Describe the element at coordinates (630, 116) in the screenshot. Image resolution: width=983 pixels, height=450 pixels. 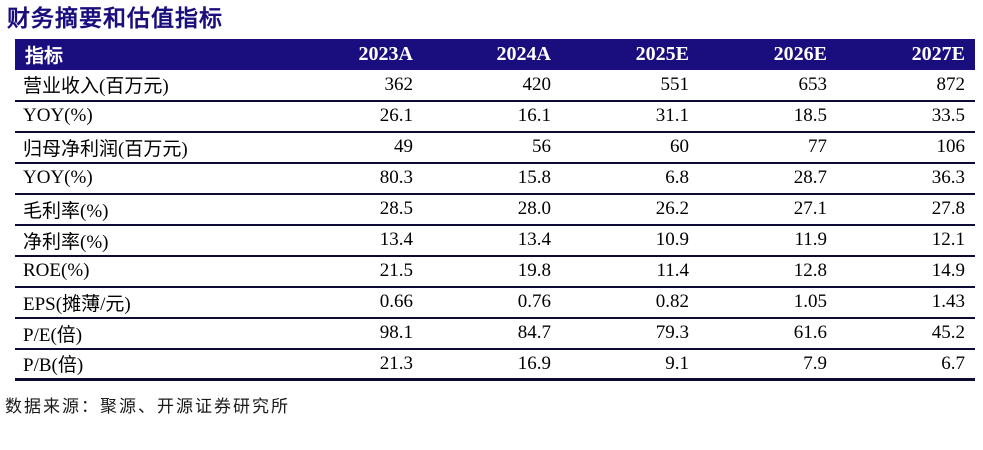
I see `cell-value: 31.1` at that location.